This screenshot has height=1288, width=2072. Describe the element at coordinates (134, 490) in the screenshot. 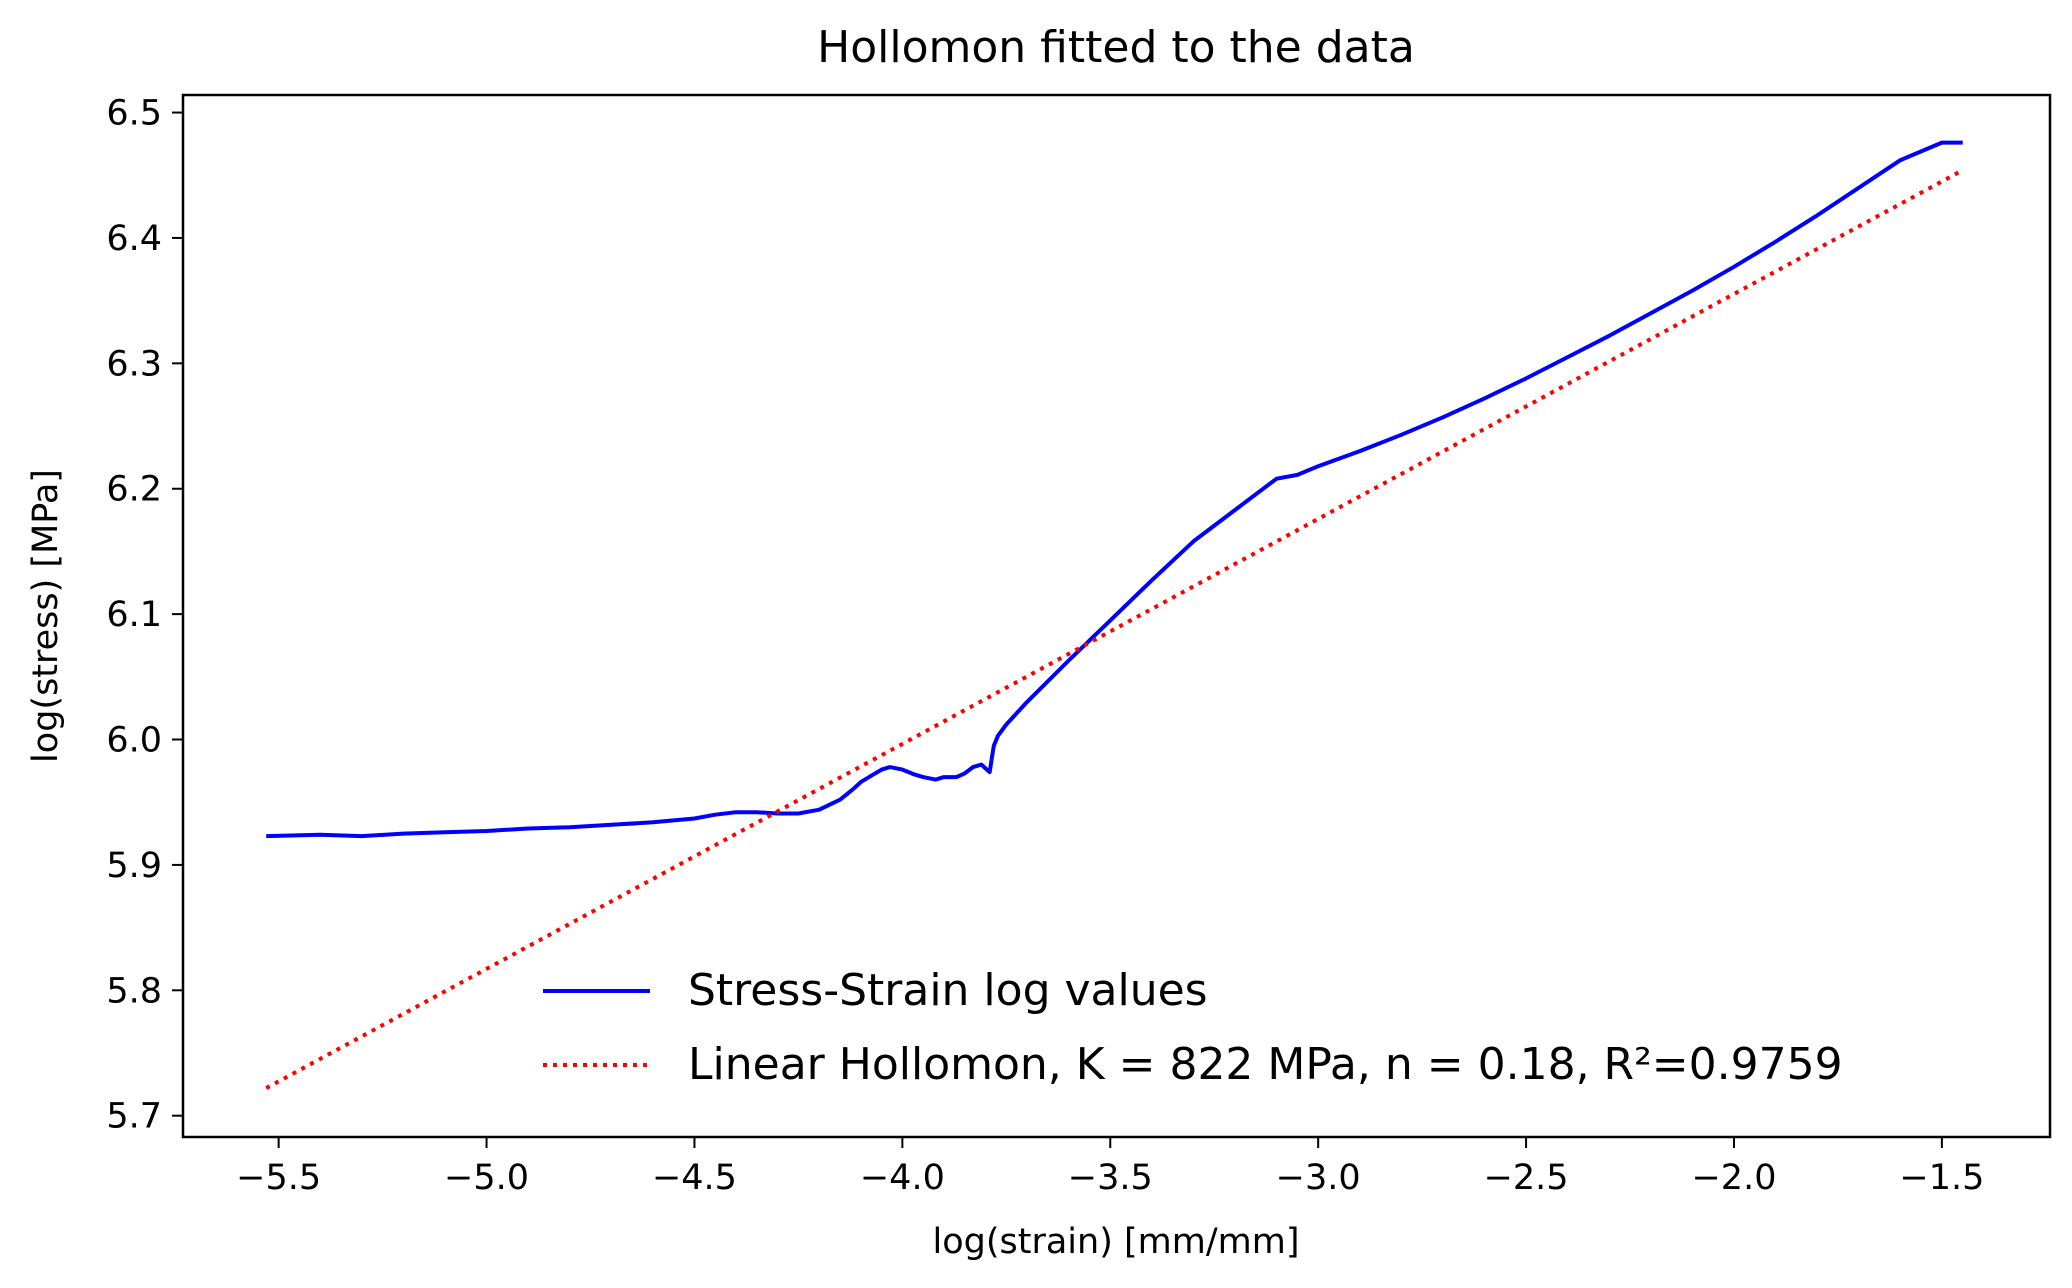

I see `y-tick-label: 6.2` at that location.